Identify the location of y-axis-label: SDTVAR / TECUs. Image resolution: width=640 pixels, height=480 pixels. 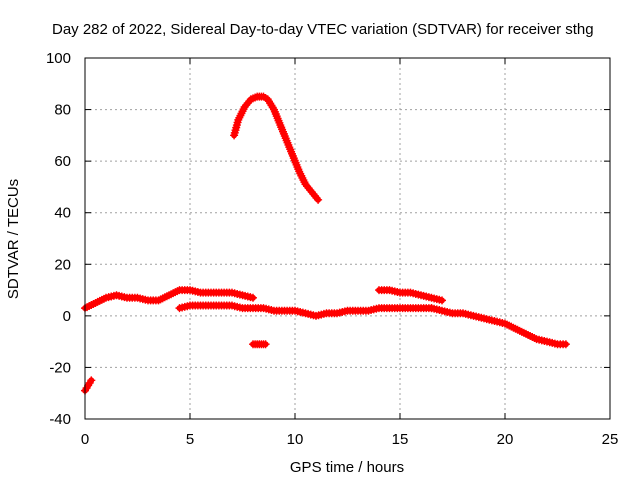
(13, 239).